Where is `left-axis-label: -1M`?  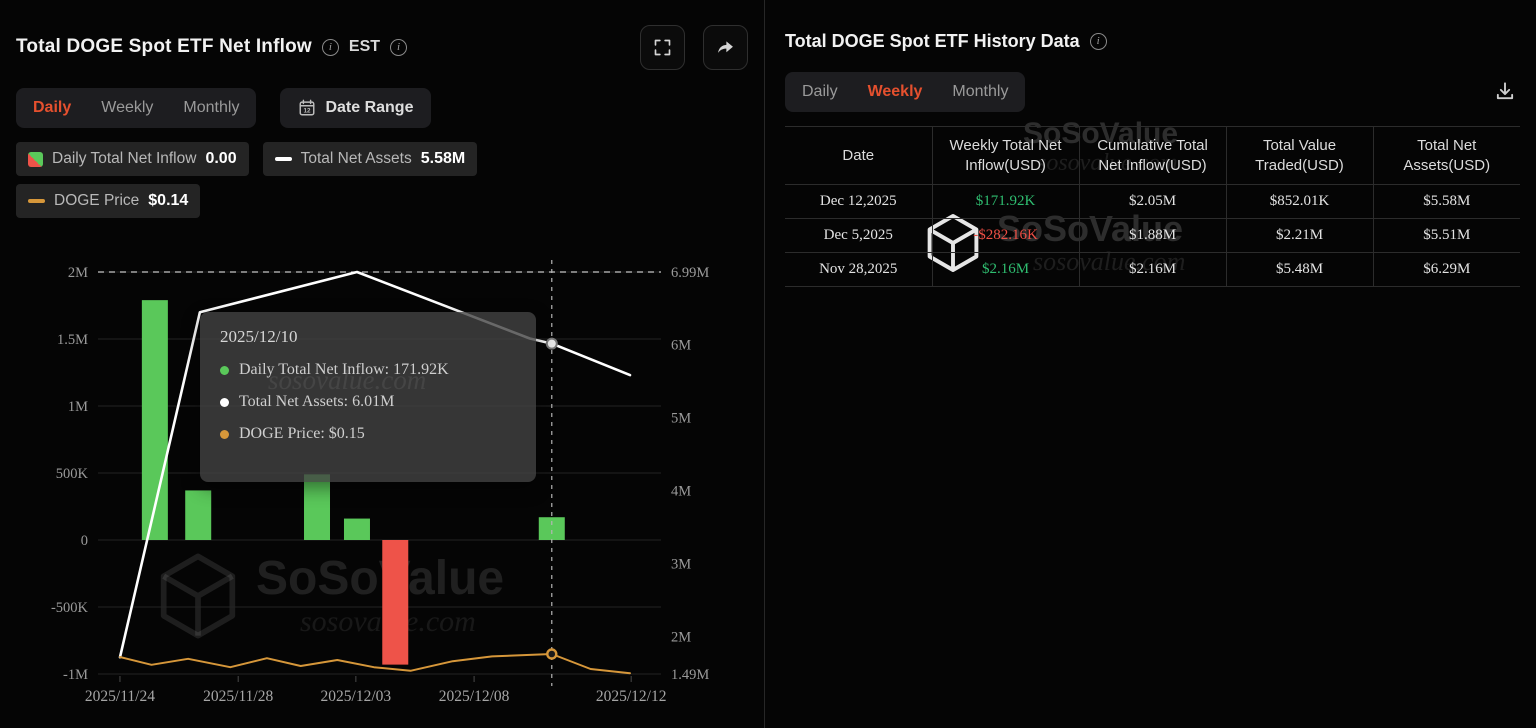
left-axis-label: -1M is located at coordinates (75, 675).